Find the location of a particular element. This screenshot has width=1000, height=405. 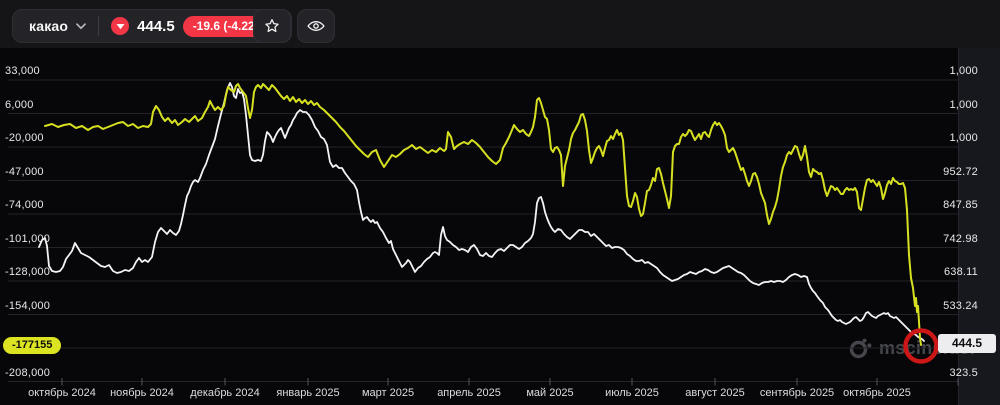

x-axis-month-label: январь 2025 is located at coordinates (308, 393).